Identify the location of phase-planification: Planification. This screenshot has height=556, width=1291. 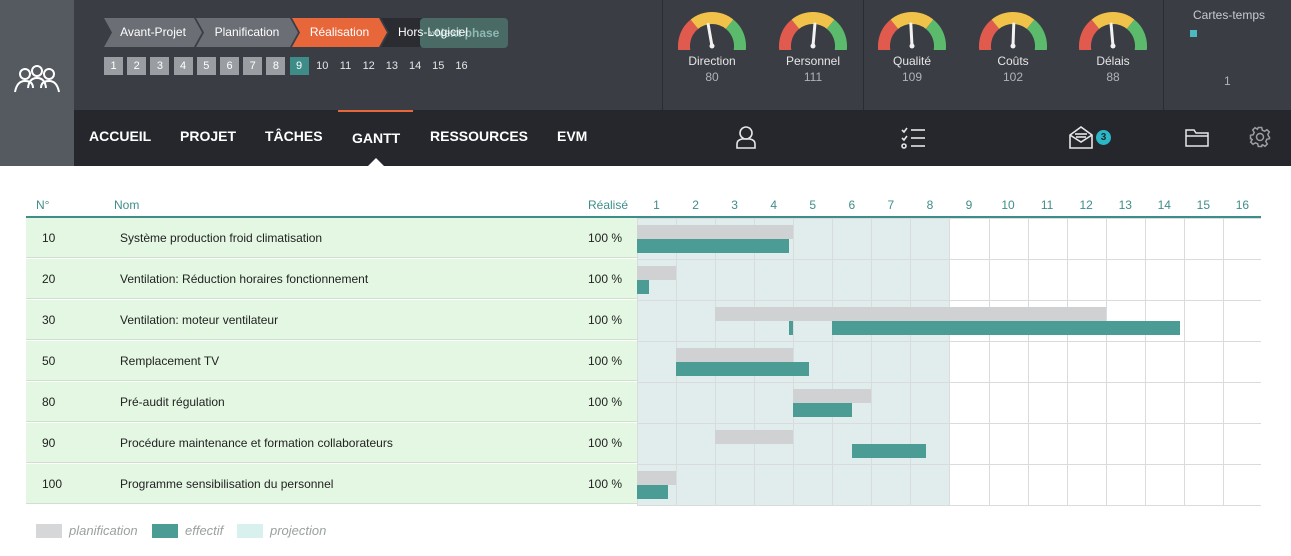
(247, 32).